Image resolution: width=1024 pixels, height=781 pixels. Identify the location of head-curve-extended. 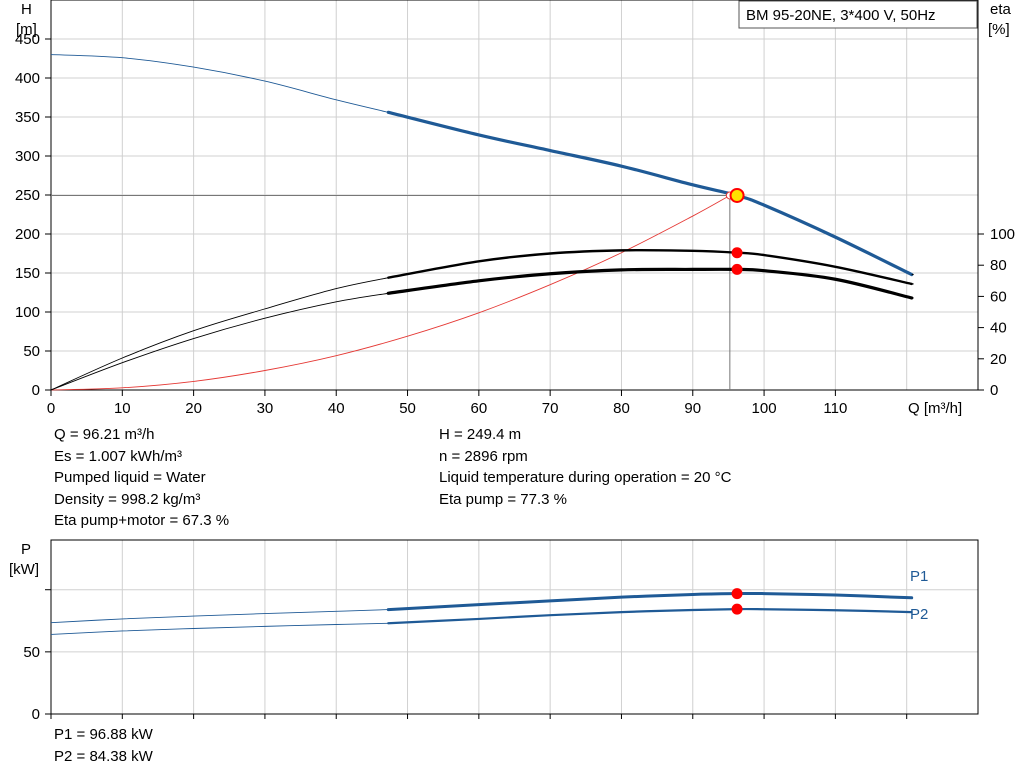
(219, 83).